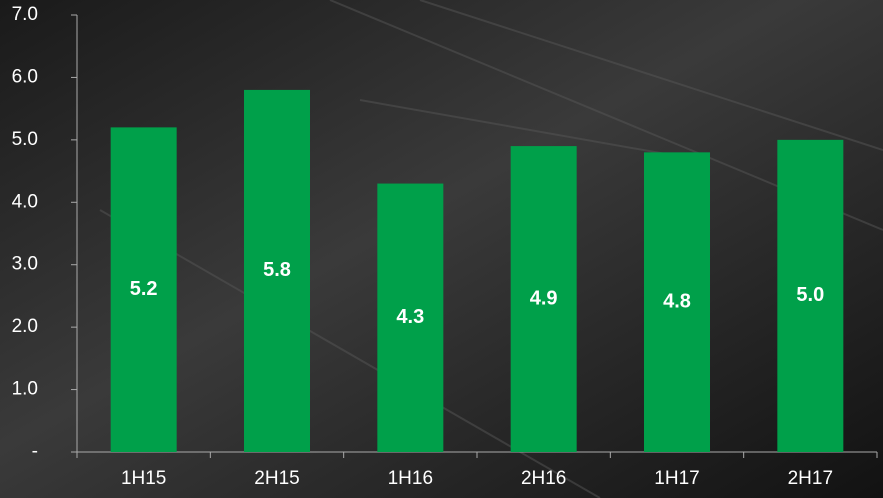  What do you see at coordinates (543, 478) in the screenshot?
I see `x-tick-label: 2H16` at bounding box center [543, 478].